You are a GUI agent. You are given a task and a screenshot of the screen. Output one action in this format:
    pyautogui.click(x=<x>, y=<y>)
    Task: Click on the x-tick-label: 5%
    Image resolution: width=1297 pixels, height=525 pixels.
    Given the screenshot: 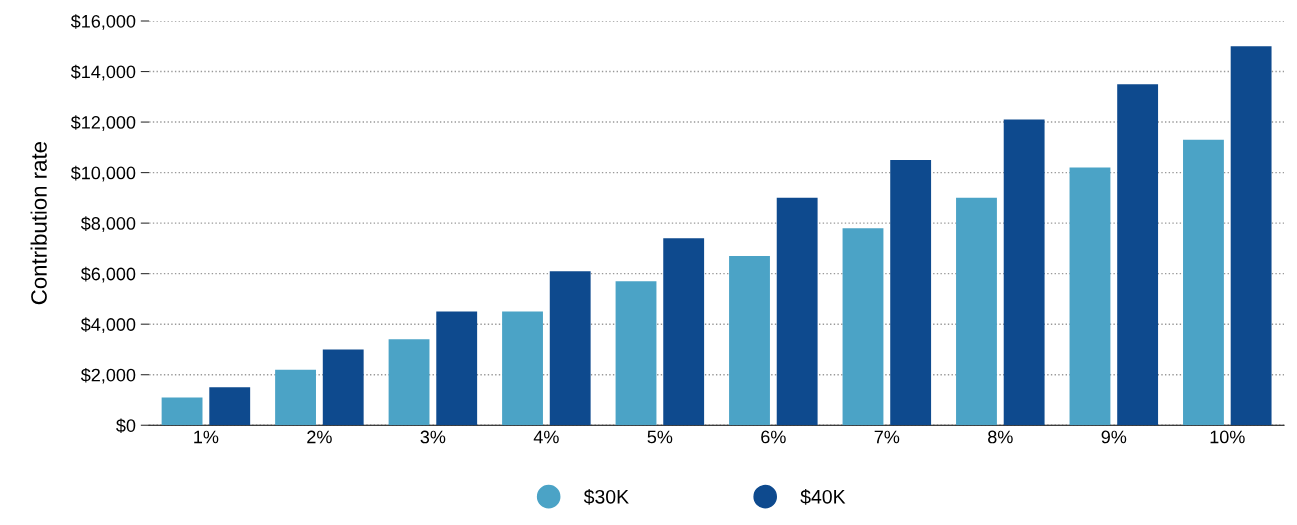 What is the action you would take?
    pyautogui.click(x=660, y=437)
    